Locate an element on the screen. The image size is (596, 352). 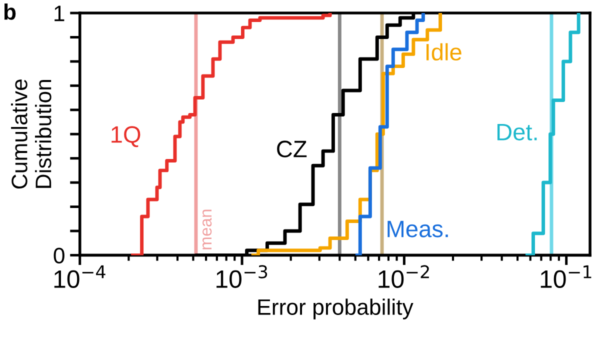
ref-line-label: mean is located at coordinates (207, 230).